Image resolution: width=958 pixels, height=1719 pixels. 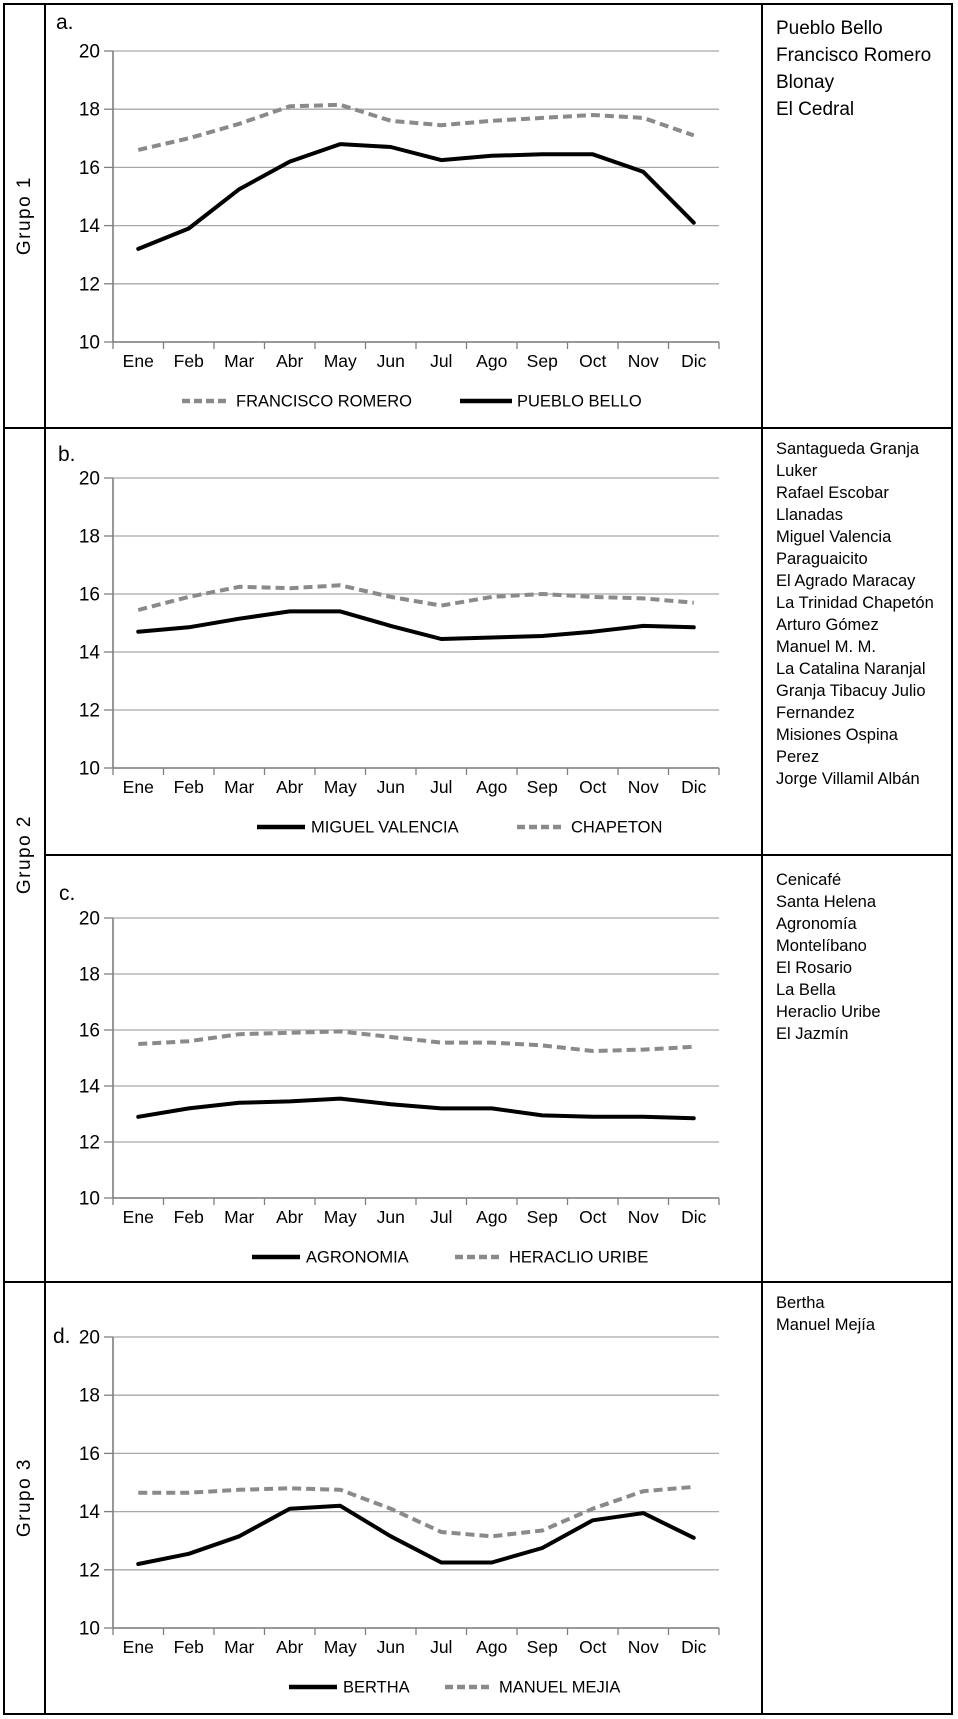 I want to click on station-name: El Jazmín, so click(x=812, y=1034).